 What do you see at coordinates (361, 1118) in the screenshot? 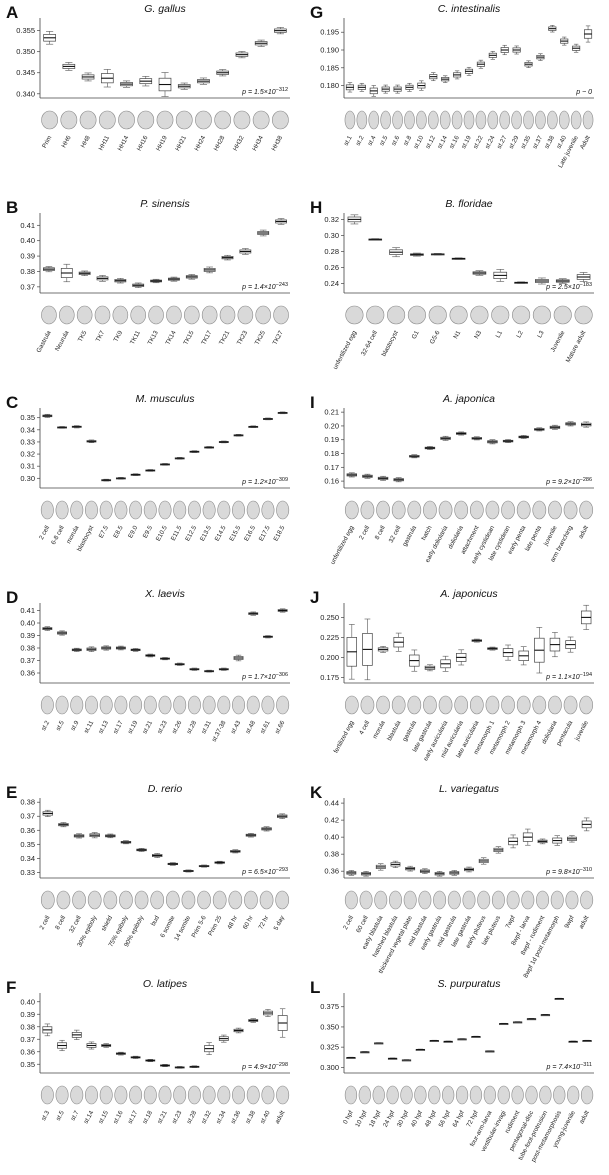
I see `category-label: 10 hpf` at bounding box center [361, 1118].